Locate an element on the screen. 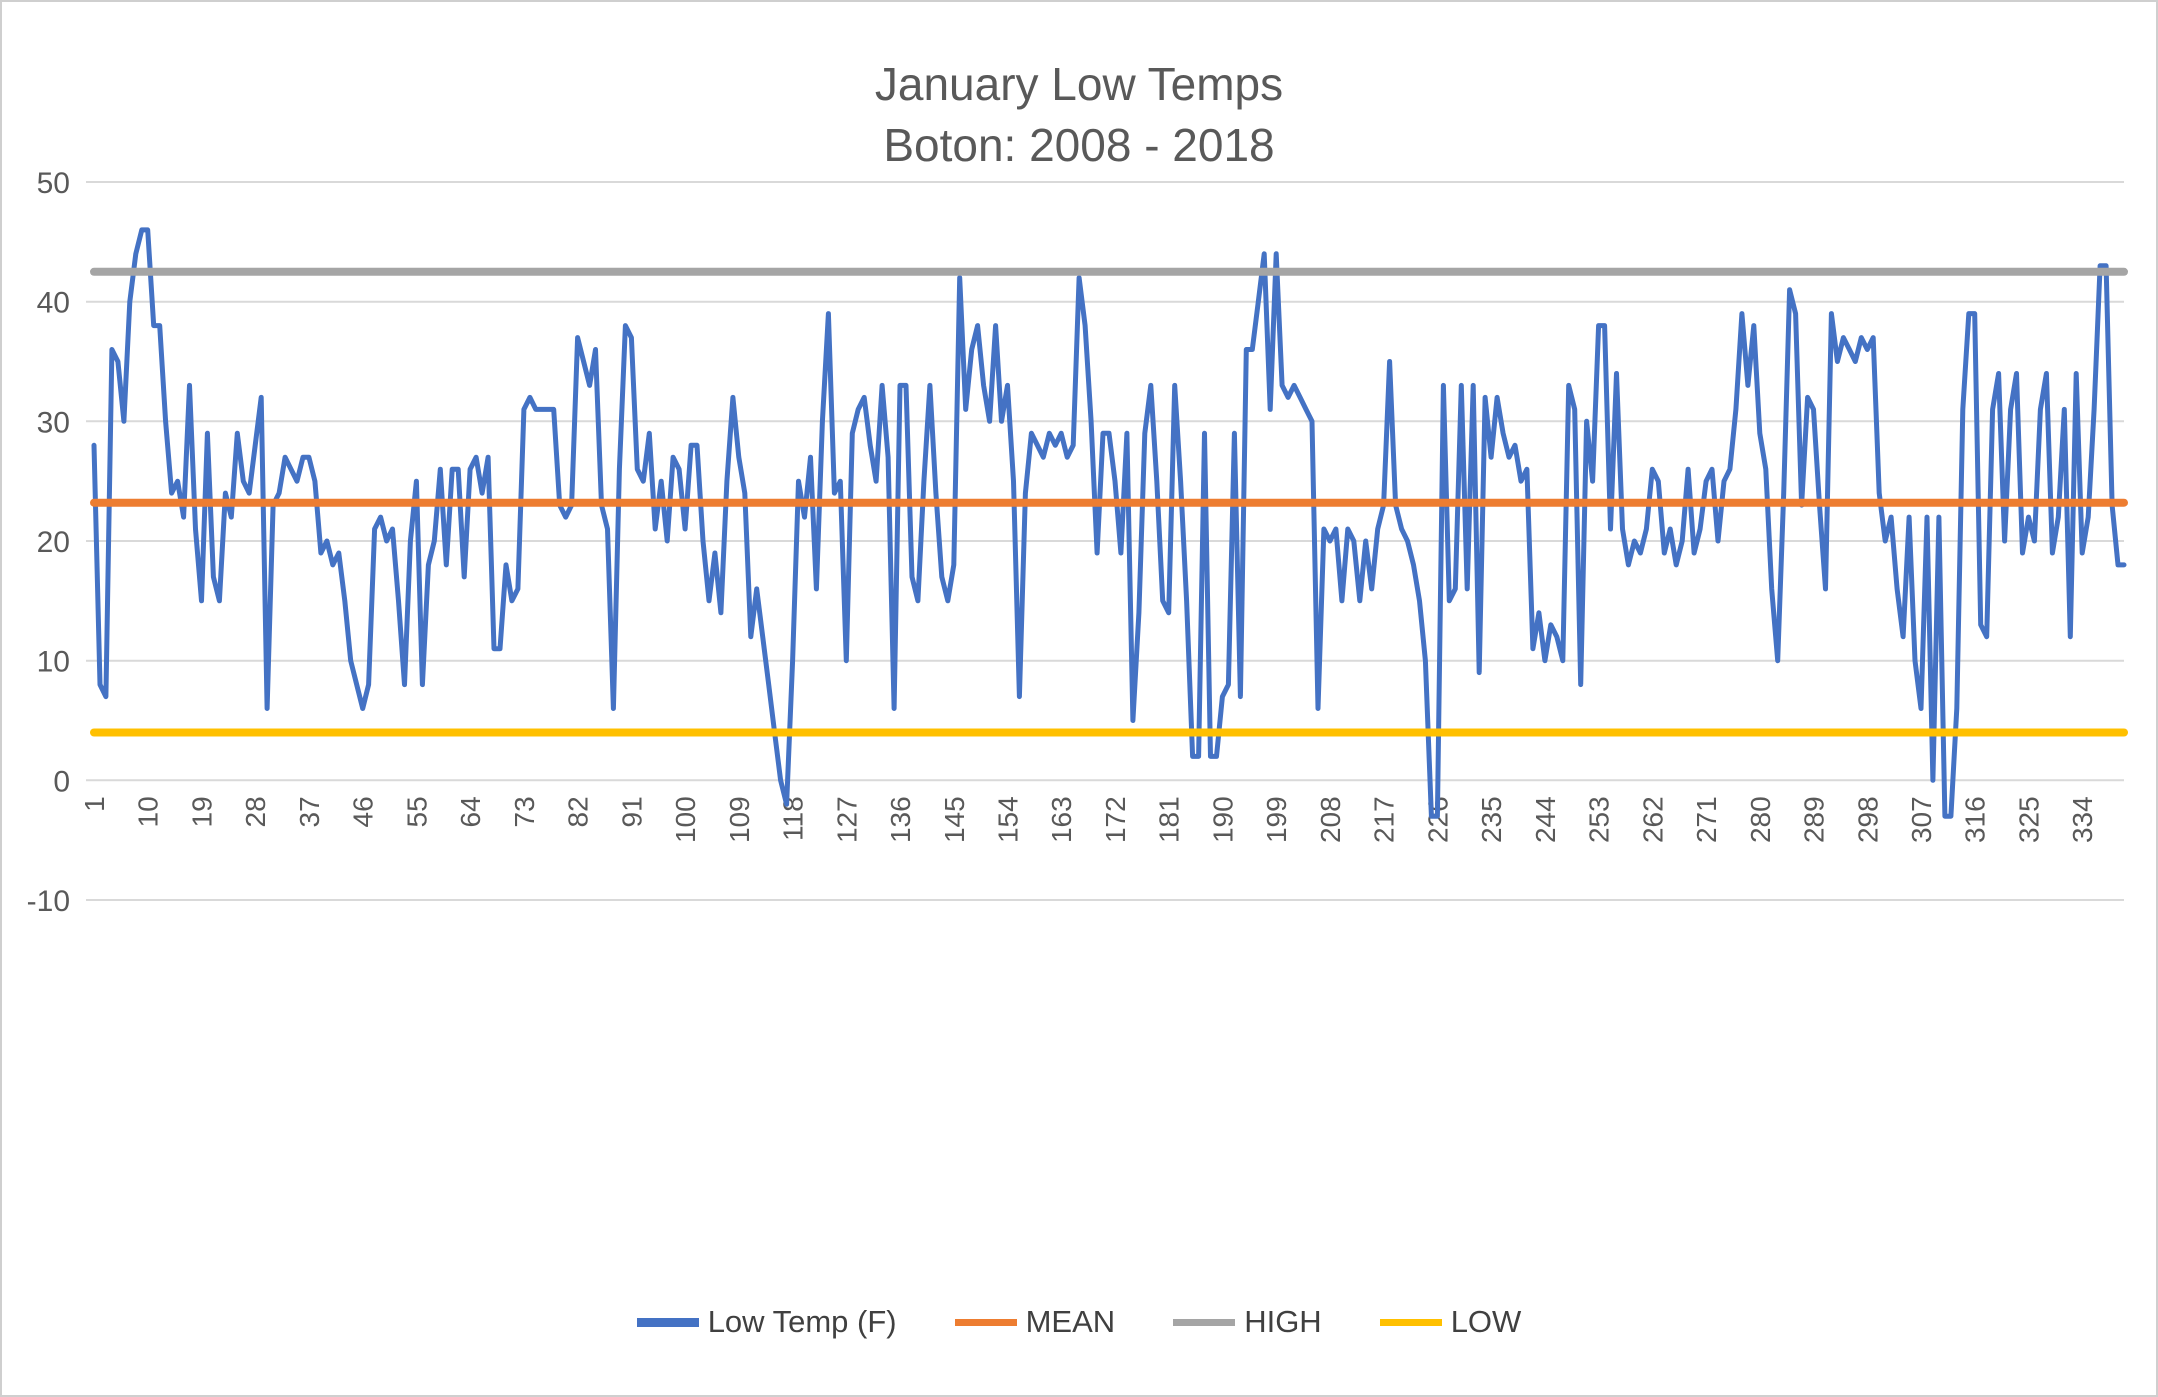 This screenshot has width=2158, height=1397. x-tick-label: 10 is located at coordinates (148, 811).